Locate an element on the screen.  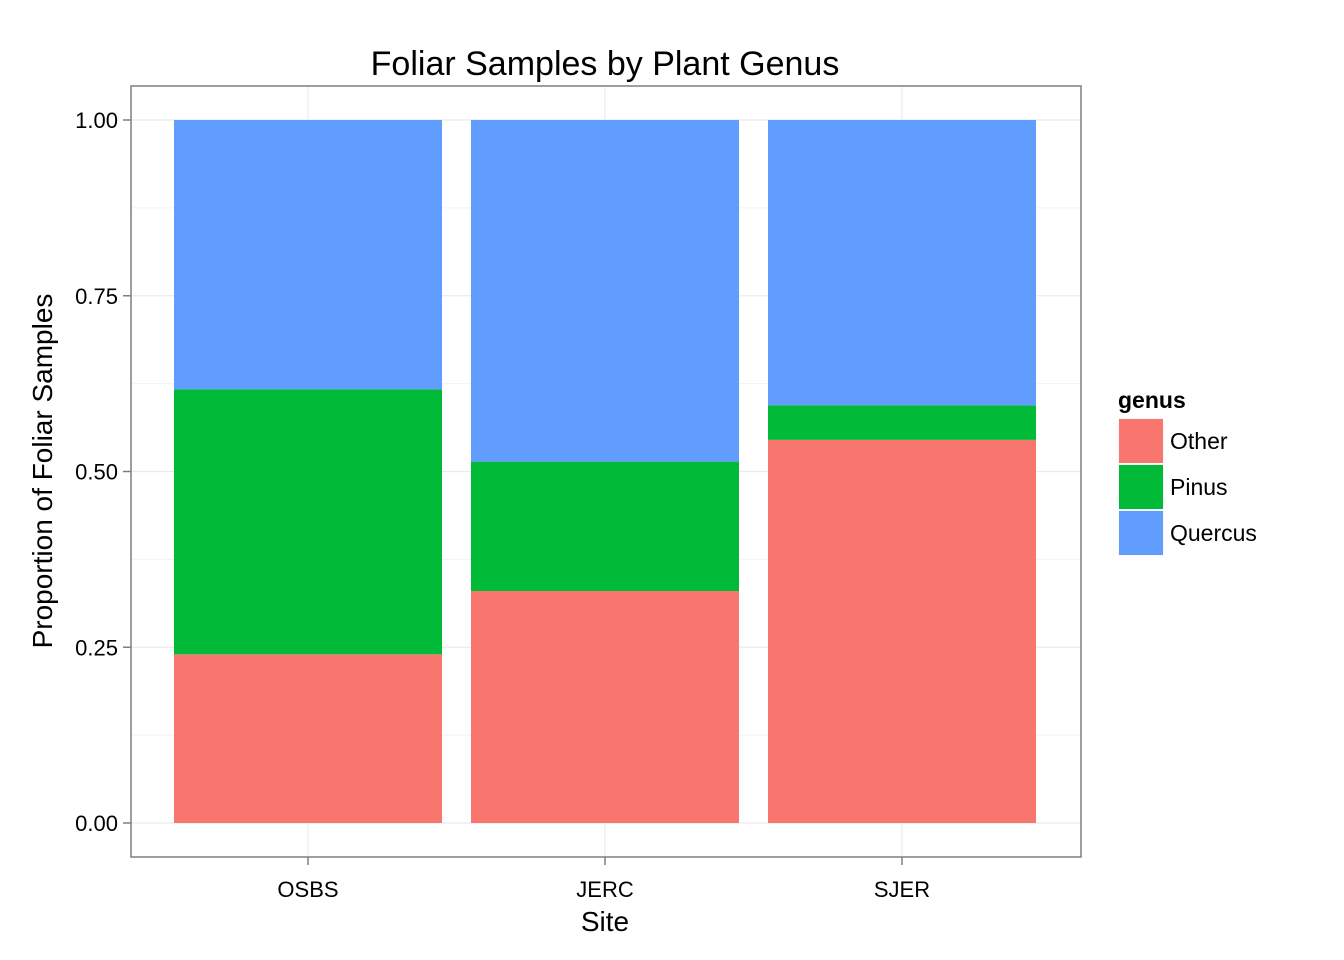
x-tick-label: OSBS is located at coordinates (307, 889).